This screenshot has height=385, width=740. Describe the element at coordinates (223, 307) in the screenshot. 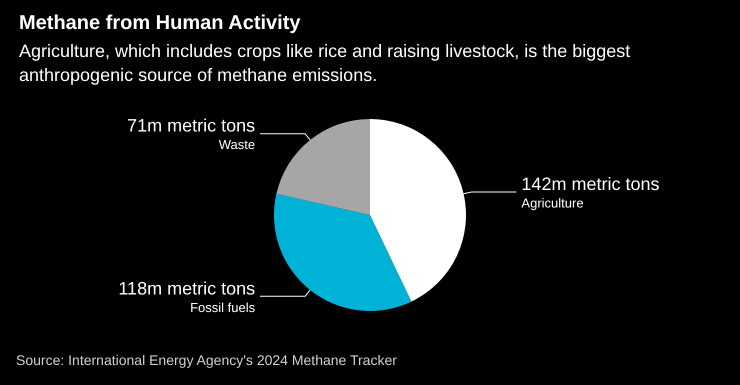

I see `slice-label: Fossil fuels` at that location.